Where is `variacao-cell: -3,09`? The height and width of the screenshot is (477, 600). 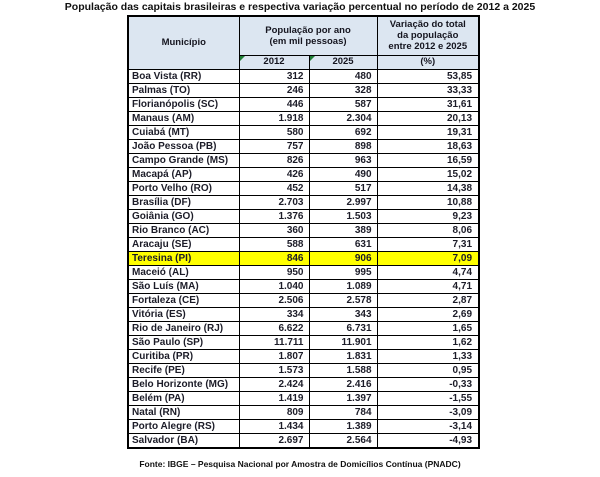
variacao-cell: -3,09 is located at coordinates (428, 412).